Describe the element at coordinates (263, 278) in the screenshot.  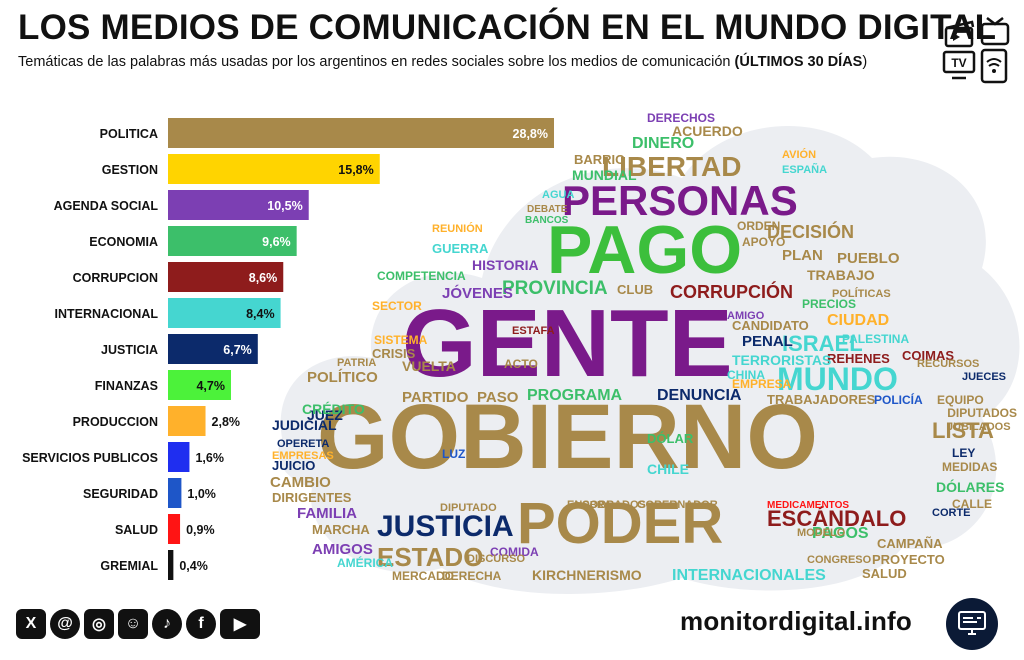
I see `value-label: 8,6%` at that location.